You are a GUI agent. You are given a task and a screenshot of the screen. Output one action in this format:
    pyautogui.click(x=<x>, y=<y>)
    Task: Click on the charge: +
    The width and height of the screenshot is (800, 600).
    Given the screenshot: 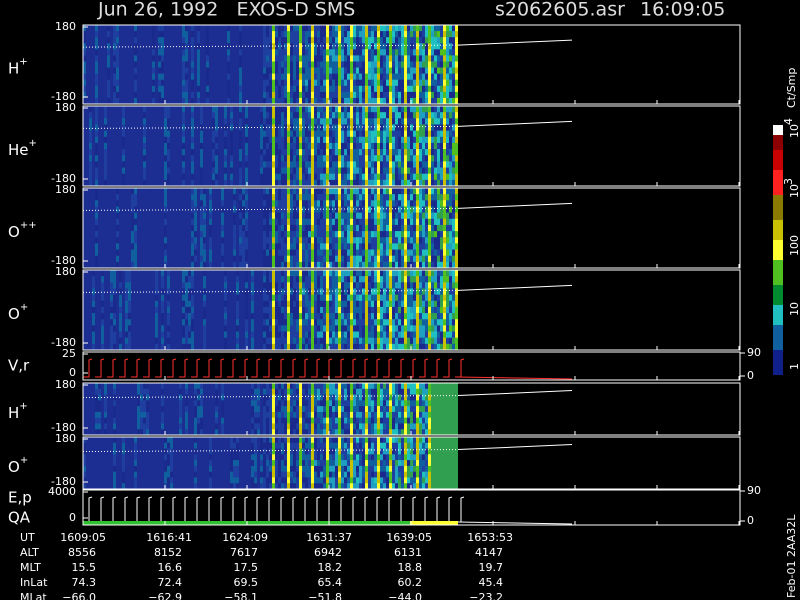 What is the action you would take?
    pyautogui.click(x=24, y=307)
    